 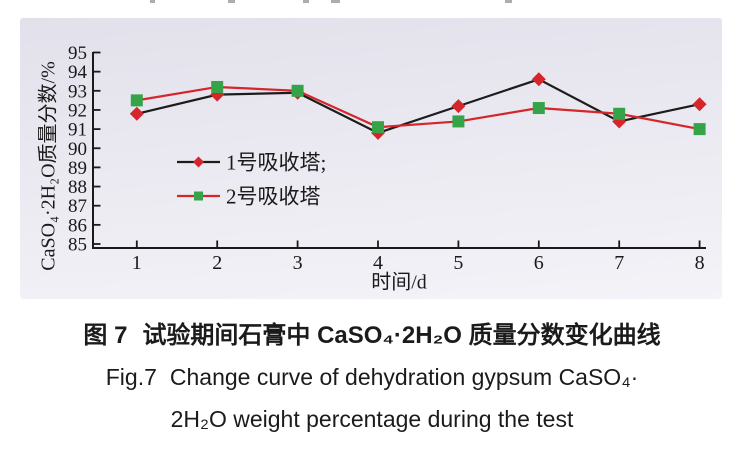 I want to click on x-tick-label: 1, so click(x=137, y=263).